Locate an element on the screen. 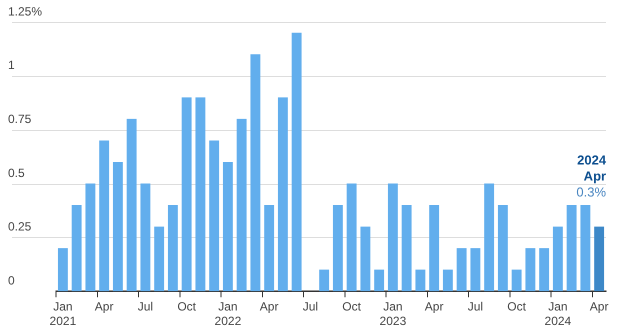  x-tick-label: Jan 2022 is located at coordinates (228, 314).